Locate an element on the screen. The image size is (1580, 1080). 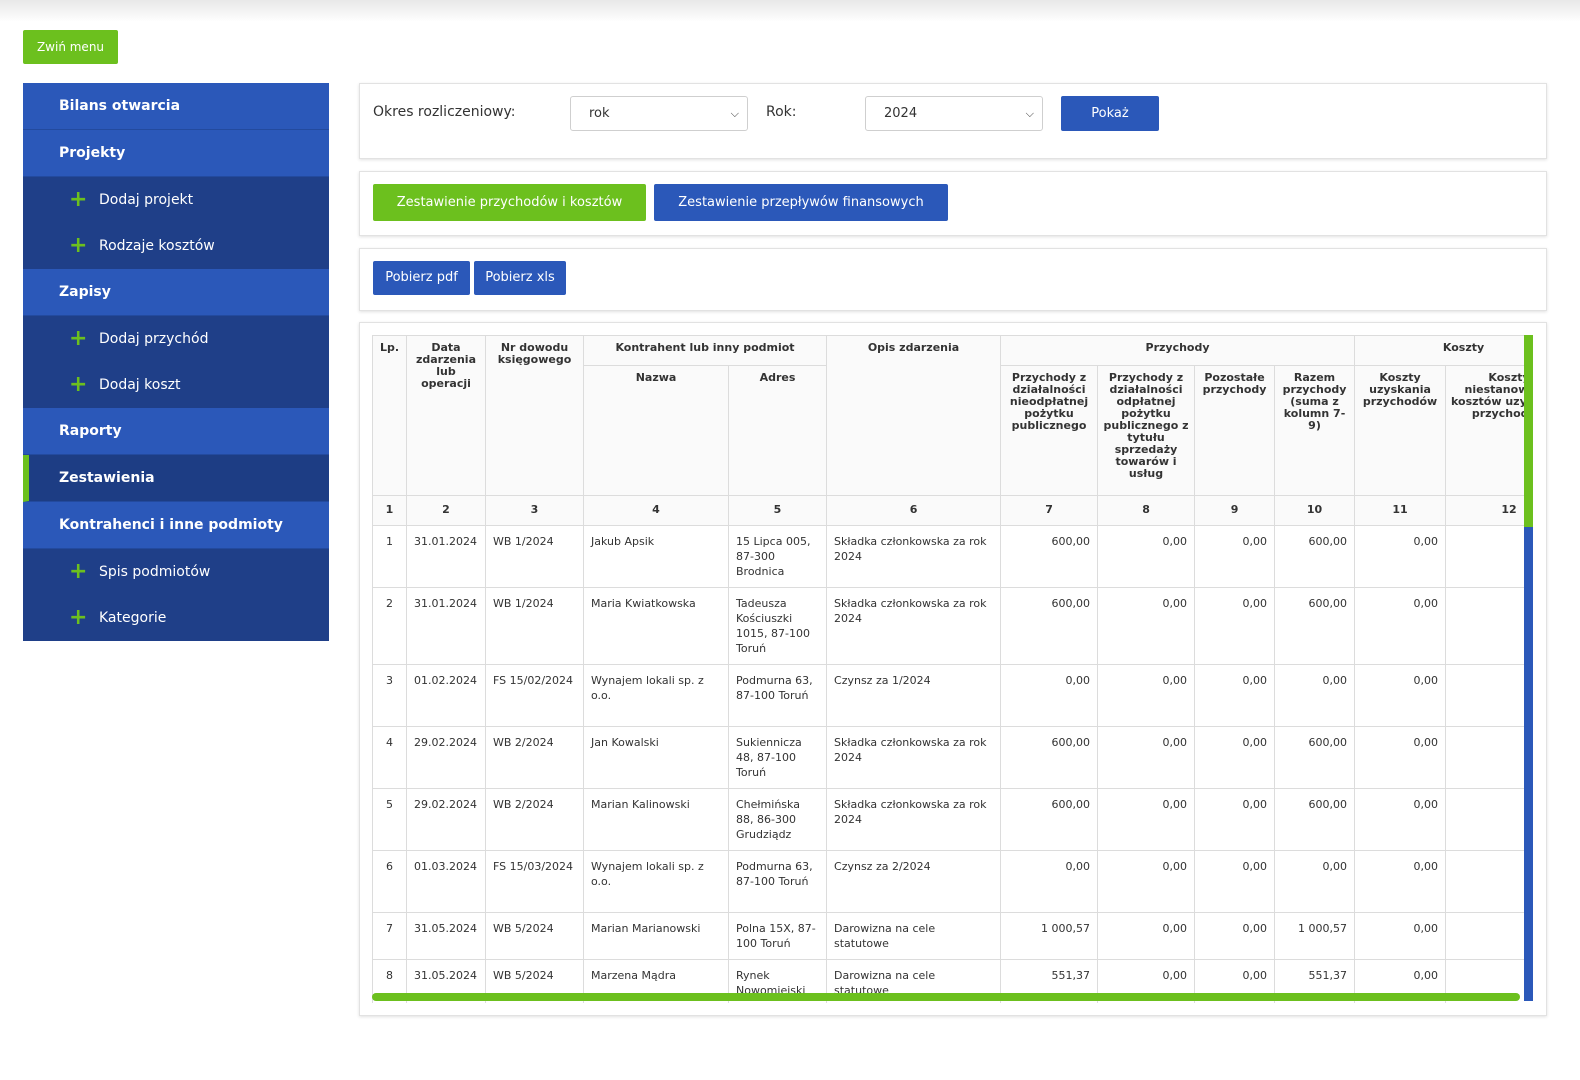
table-cell: 15 Lipca 005, 87-300 Brodnica is located at coordinates (777, 556).